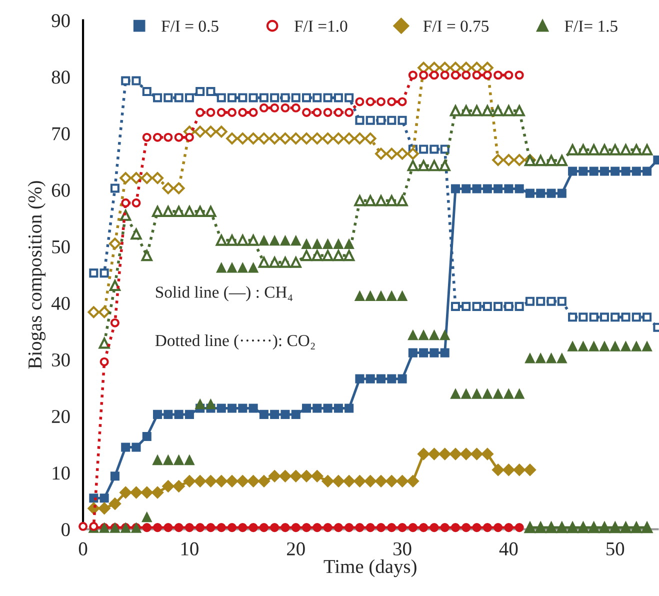 This screenshot has height=596, width=659. I want to click on legend-label: F/I =1.0, so click(321, 26).